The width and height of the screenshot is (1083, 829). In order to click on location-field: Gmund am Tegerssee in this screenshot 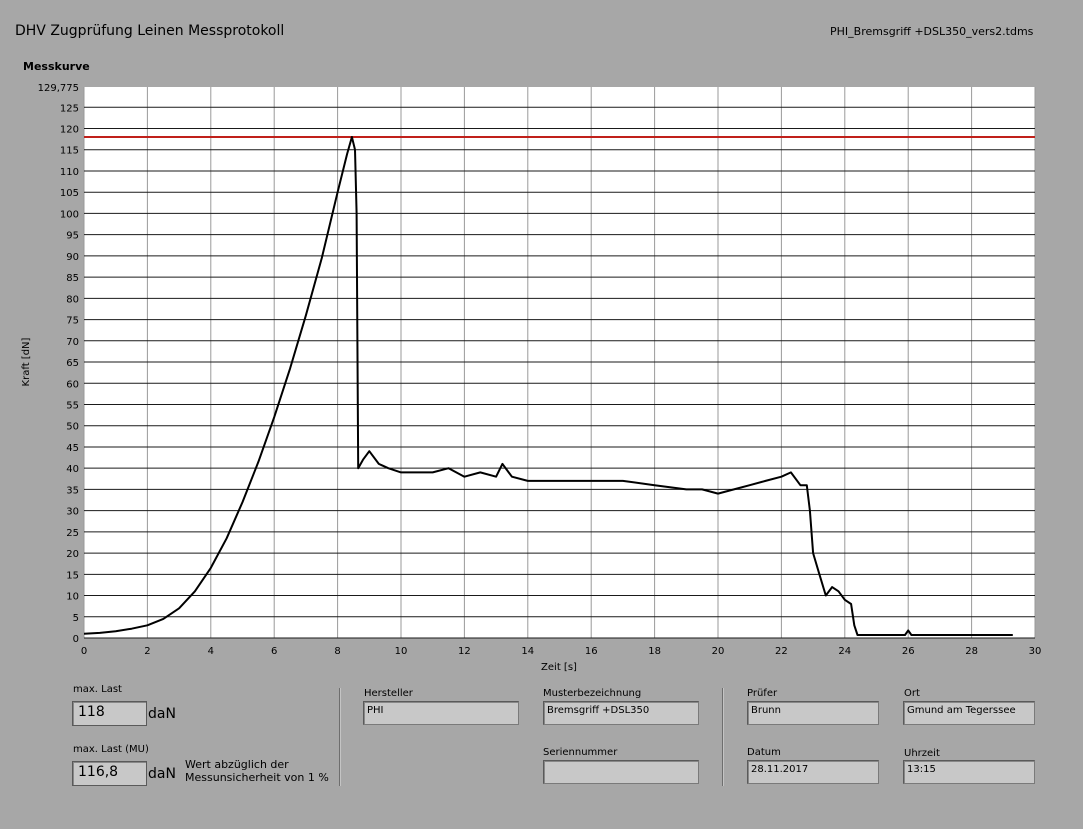, I will do `click(969, 713)`.